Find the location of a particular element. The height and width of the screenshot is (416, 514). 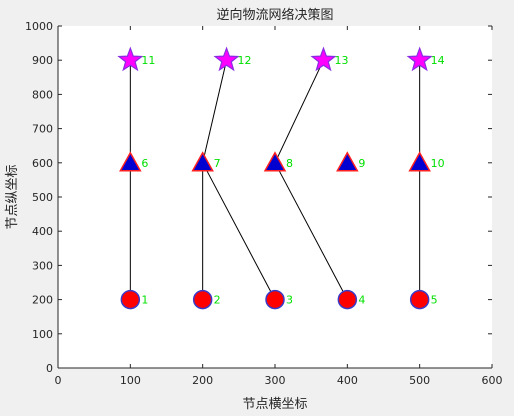

y-tick-label: 100 is located at coordinates (42, 334).